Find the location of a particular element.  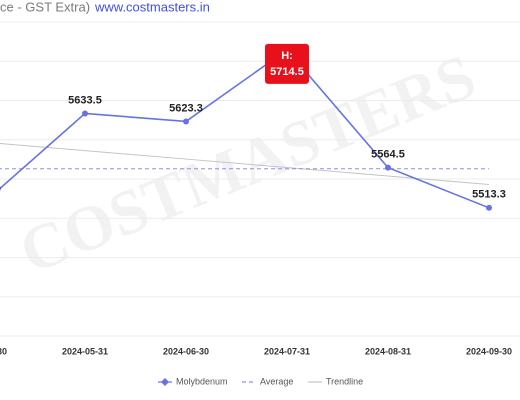

x-tick-label: 2024-07-31 is located at coordinates (287, 351).